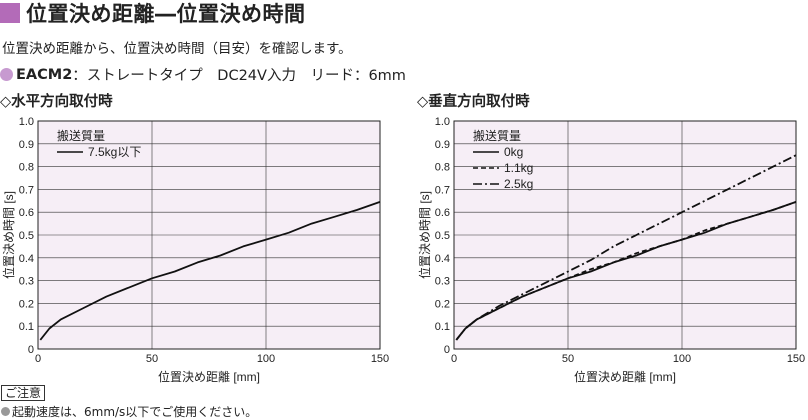 Image resolution: width=808 pixels, height=420 pixels. I want to click on page-title: 位置決め距離―位置決め時間, so click(166, 14).